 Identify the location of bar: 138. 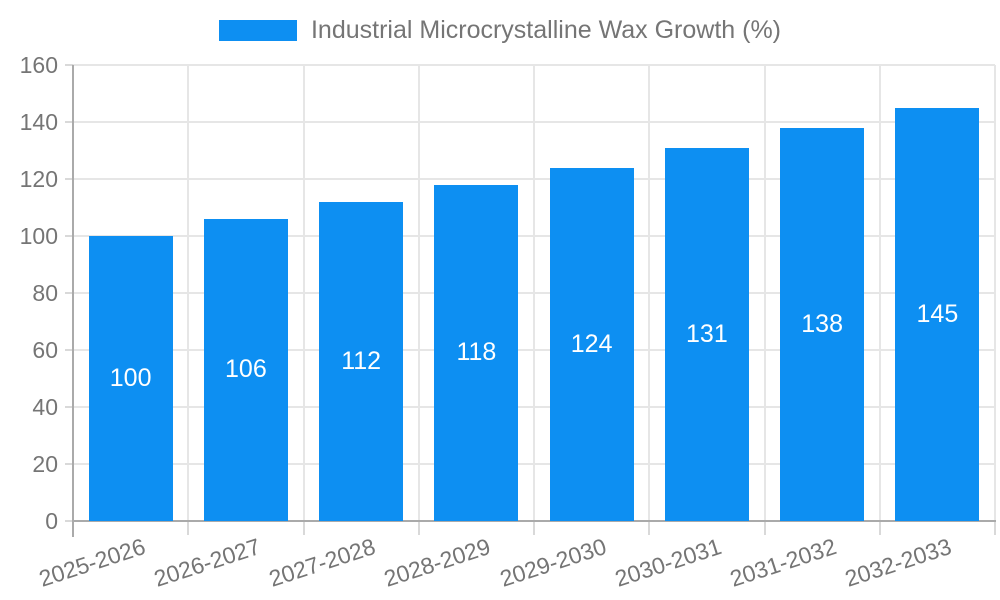
(822, 324).